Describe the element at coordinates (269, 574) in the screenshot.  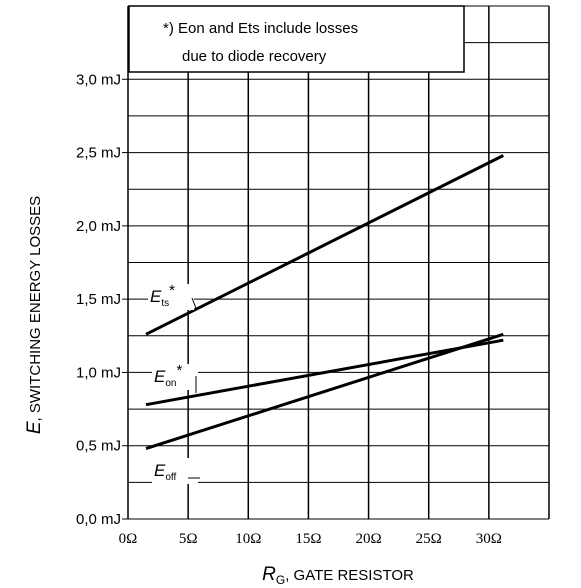
I see `x-axis-title-main: R` at that location.